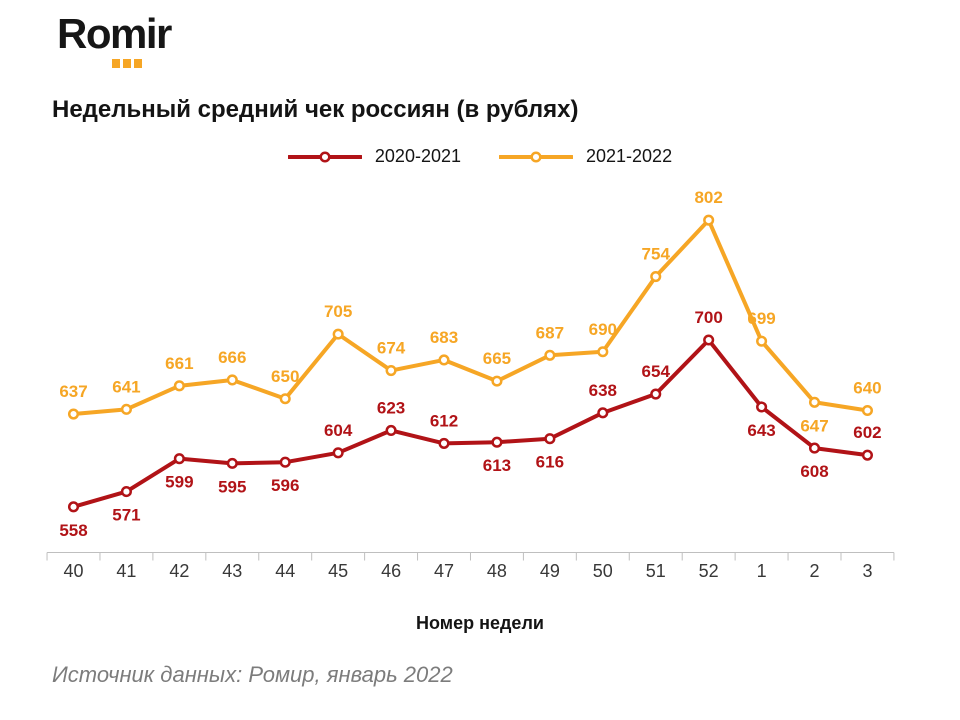 This screenshot has width=960, height=720. What do you see at coordinates (867, 432) in the screenshot?
I see `data-label: 602` at bounding box center [867, 432].